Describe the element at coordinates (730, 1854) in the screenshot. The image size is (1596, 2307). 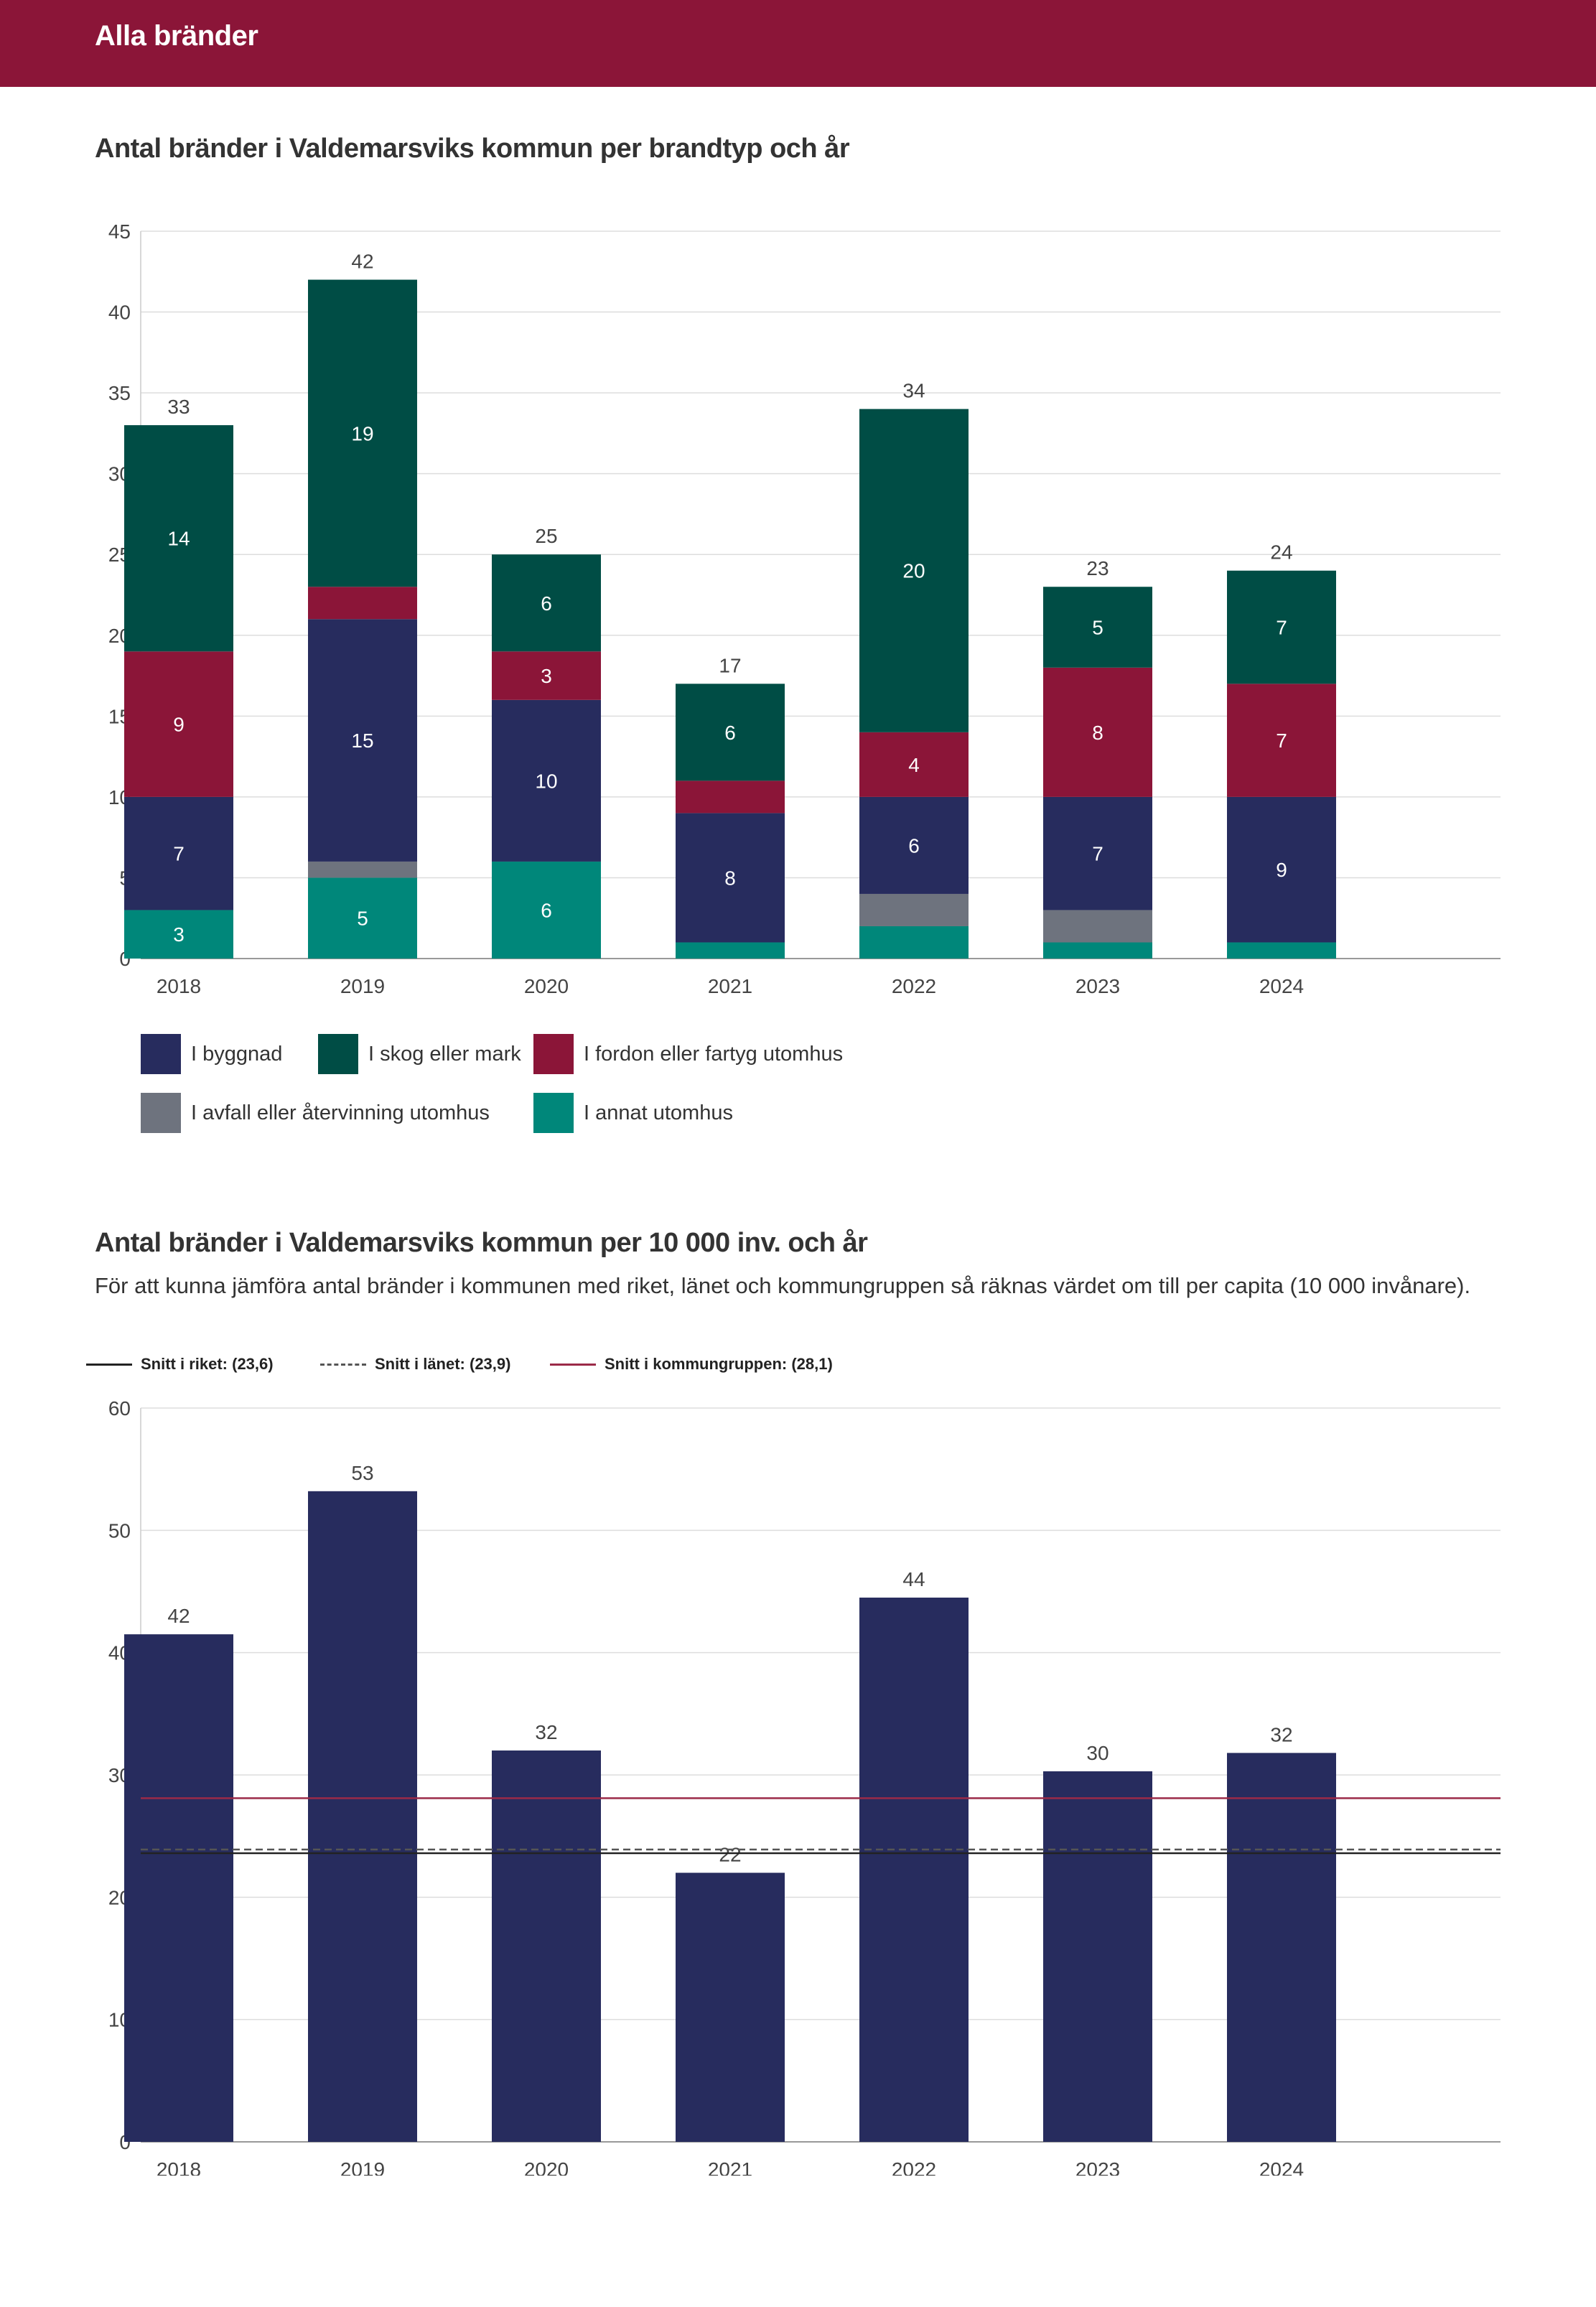
I see `bar-value-label: 22` at that location.